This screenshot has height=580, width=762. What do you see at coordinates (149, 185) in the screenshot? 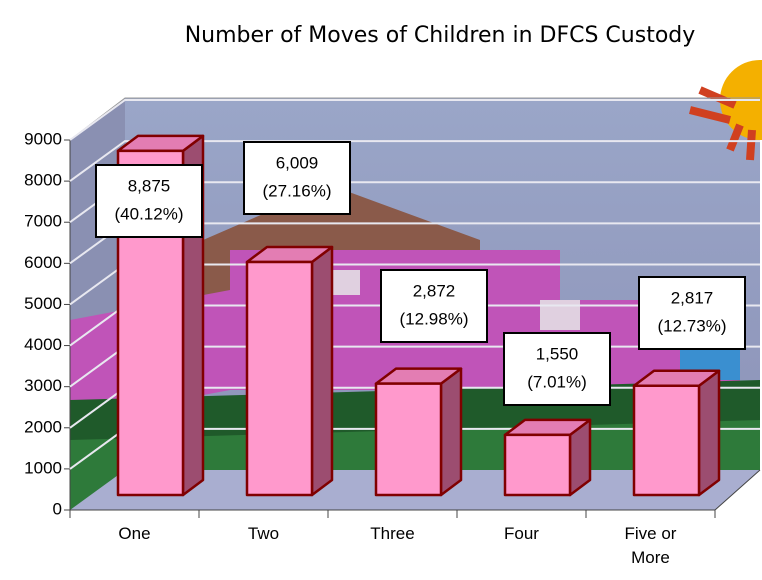
I see `data-label: 8,875` at bounding box center [149, 185].